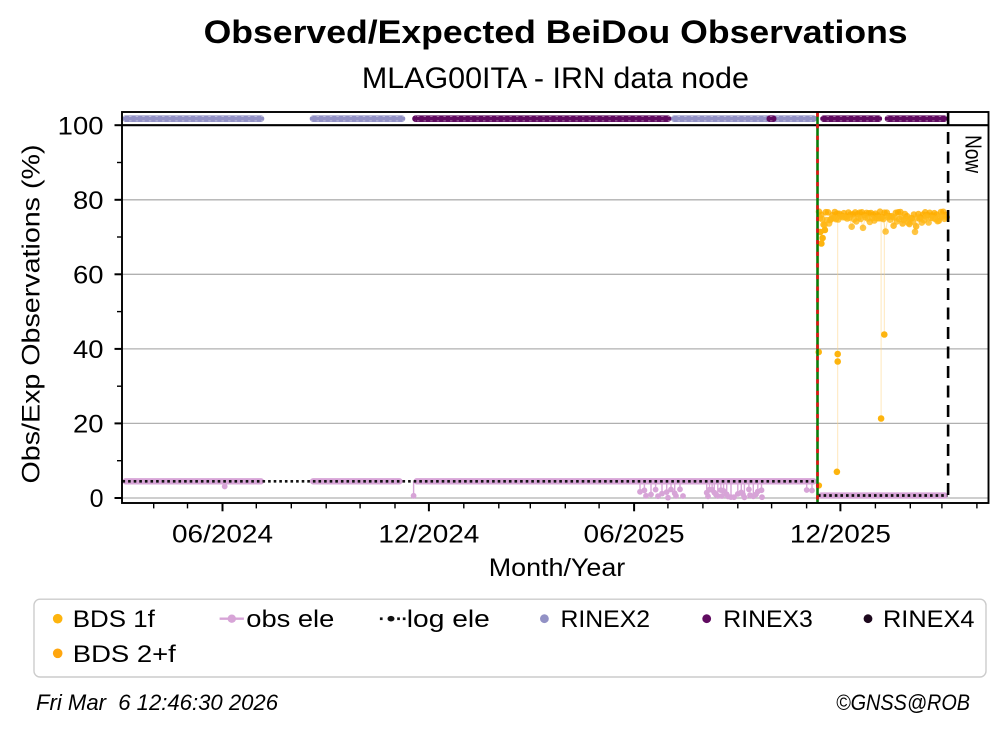 This screenshot has height=734, width=1008. What do you see at coordinates (290, 619) in the screenshot?
I see `svg-text: obs ele` at bounding box center [290, 619].